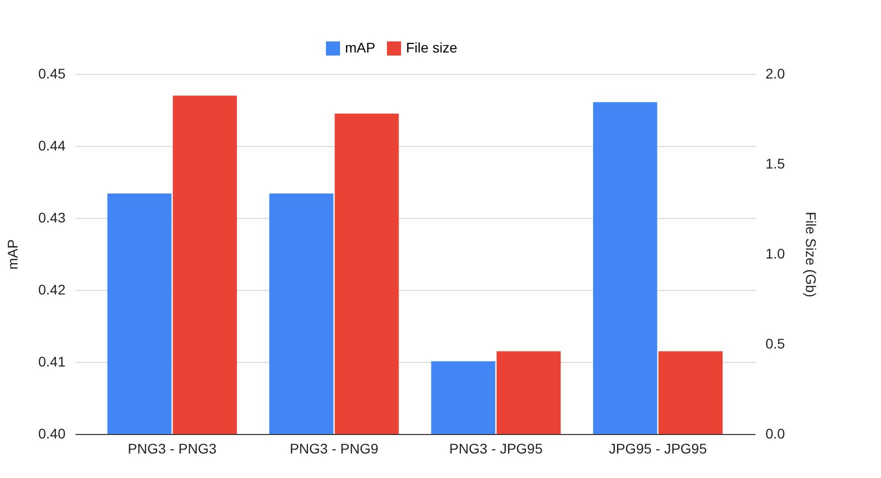  I want to click on x-tick-label: PNG3 - PNG3, so click(172, 448).